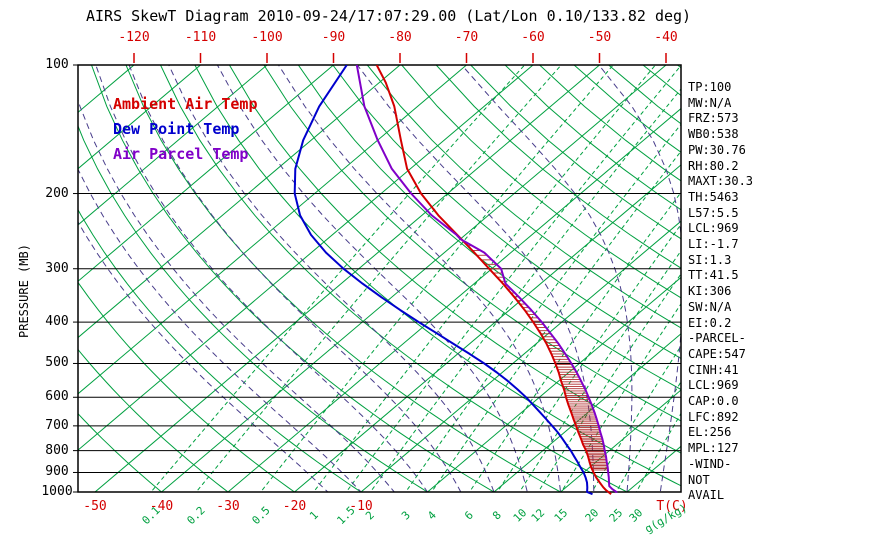 This screenshot has width=870, height=560. What do you see at coordinates (717, 149) in the screenshot?
I see `stats-line: PW:30.76` at bounding box center [717, 149].